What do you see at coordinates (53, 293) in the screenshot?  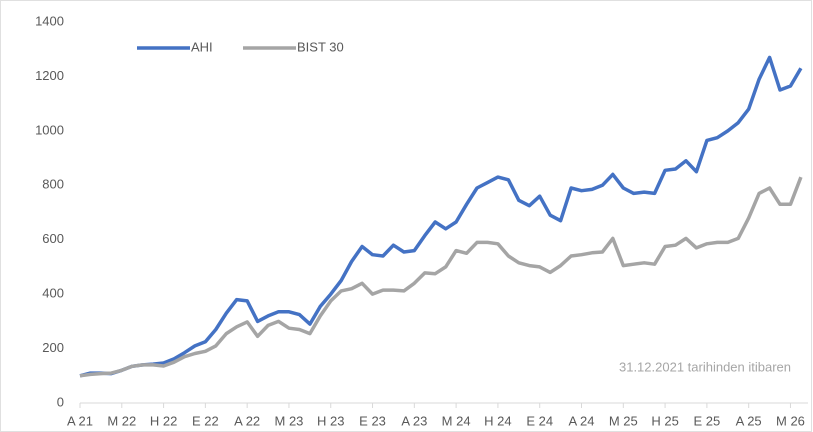 I see `y-tick-label: 400` at bounding box center [53, 293].